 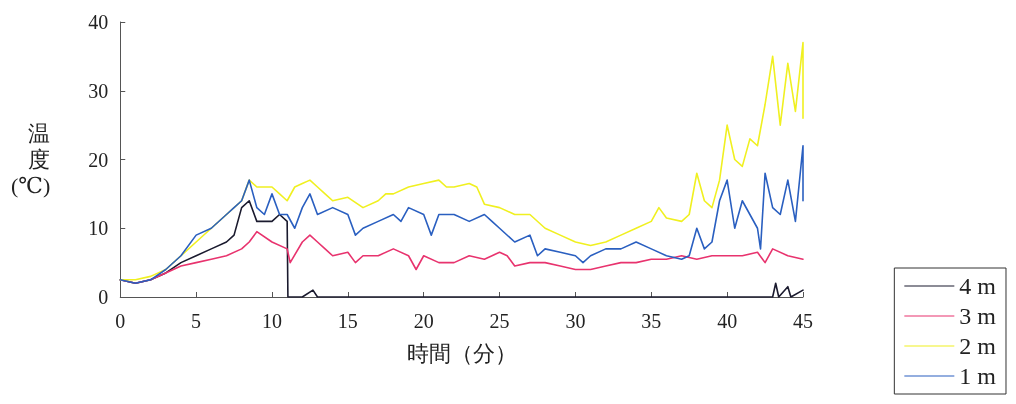 What do you see at coordinates (978, 376) in the screenshot?
I see `legend-label: 1 m` at bounding box center [978, 376].